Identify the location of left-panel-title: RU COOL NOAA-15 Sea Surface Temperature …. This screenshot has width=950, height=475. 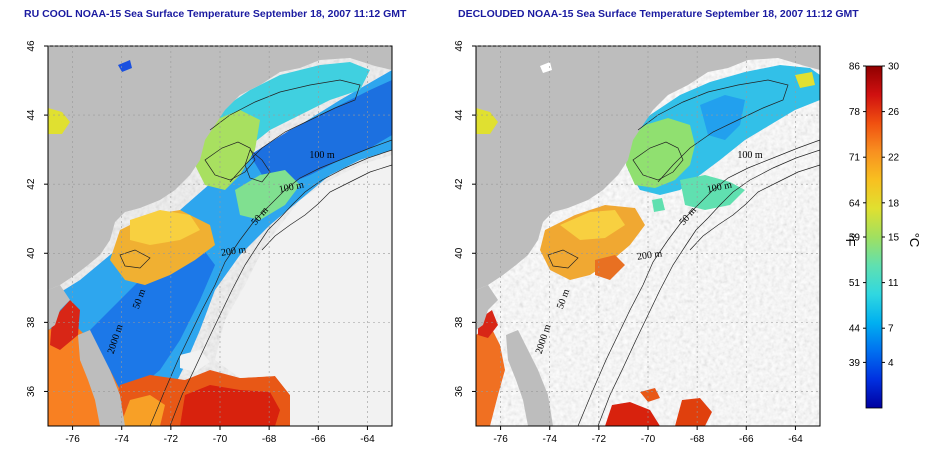
(215, 14).